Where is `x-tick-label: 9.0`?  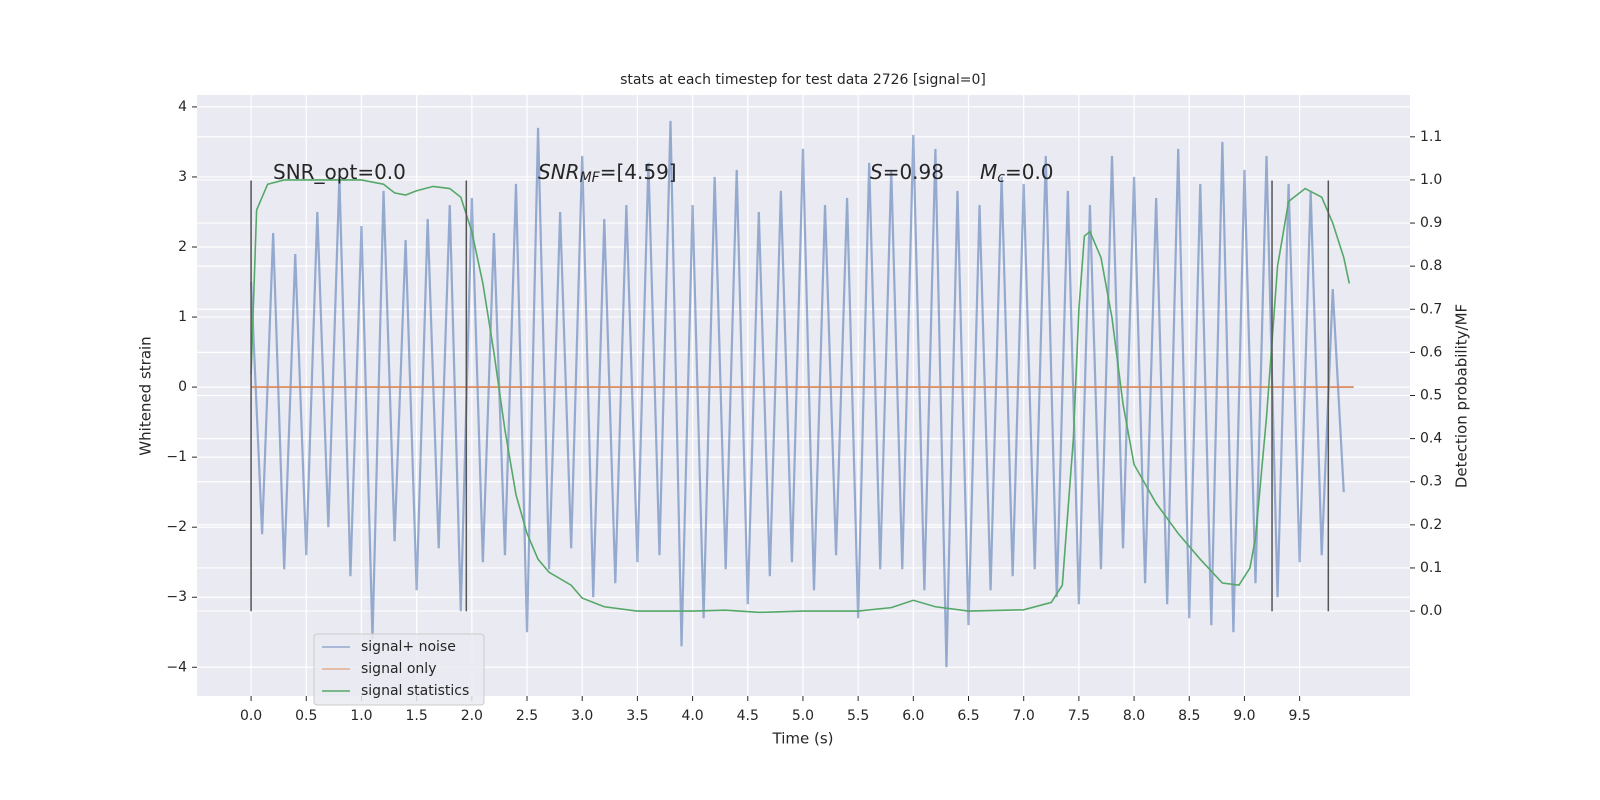 x-tick-label: 9.0 is located at coordinates (1244, 716).